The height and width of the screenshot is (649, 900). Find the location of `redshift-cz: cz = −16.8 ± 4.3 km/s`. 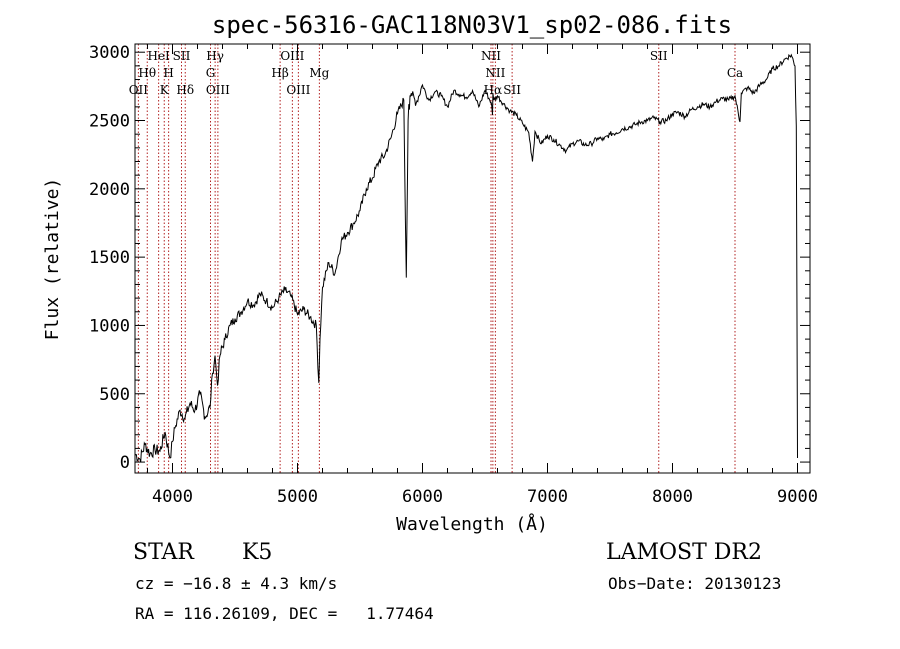

redshift-cz: cz = −16.8 ± 4.3 km/s is located at coordinates (236, 583).